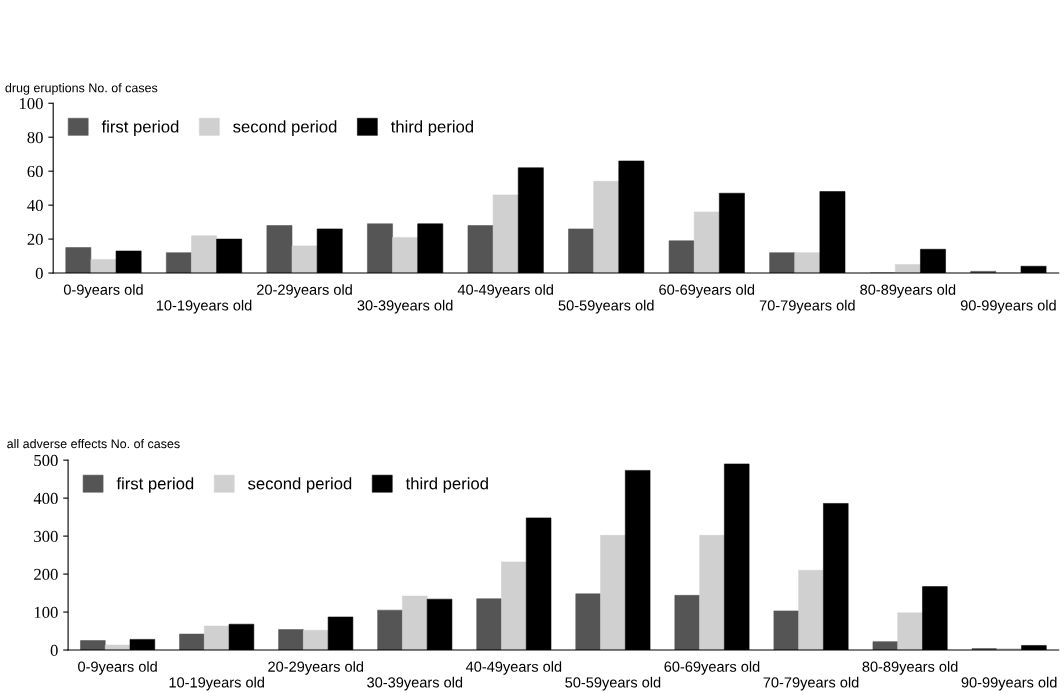 The image size is (1064, 693). I want to click on y-tick-label: 60, so click(35, 171).